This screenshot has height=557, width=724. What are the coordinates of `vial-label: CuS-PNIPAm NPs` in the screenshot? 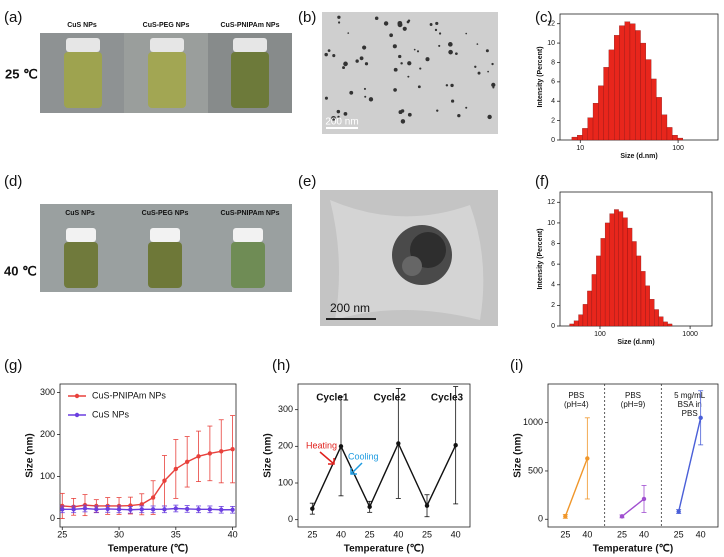 It's located at (250, 25).